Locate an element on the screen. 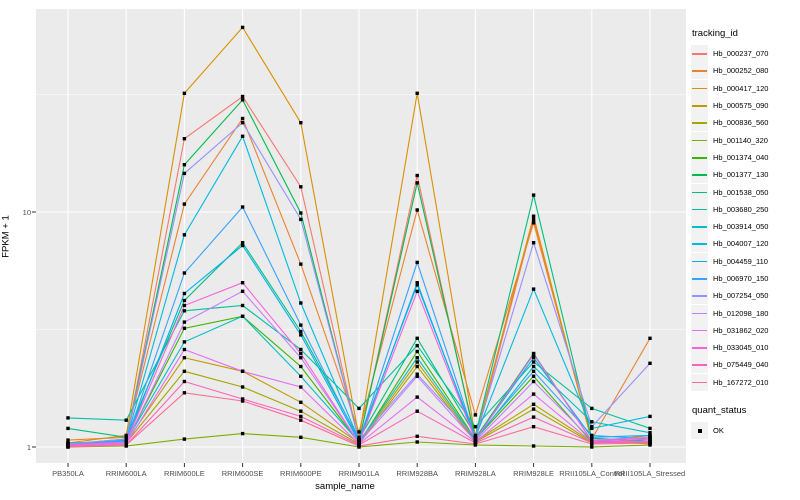 The width and height of the screenshot is (800, 500). legend-item-ok: OK is located at coordinates (745, 431).